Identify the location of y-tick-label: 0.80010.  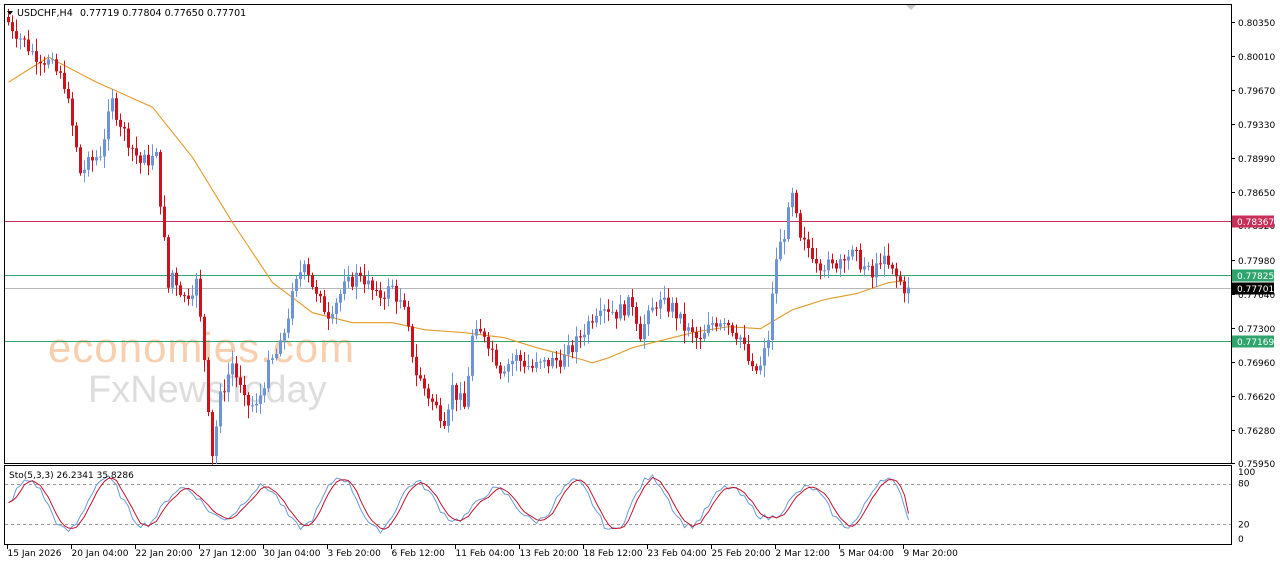
(1256, 58).